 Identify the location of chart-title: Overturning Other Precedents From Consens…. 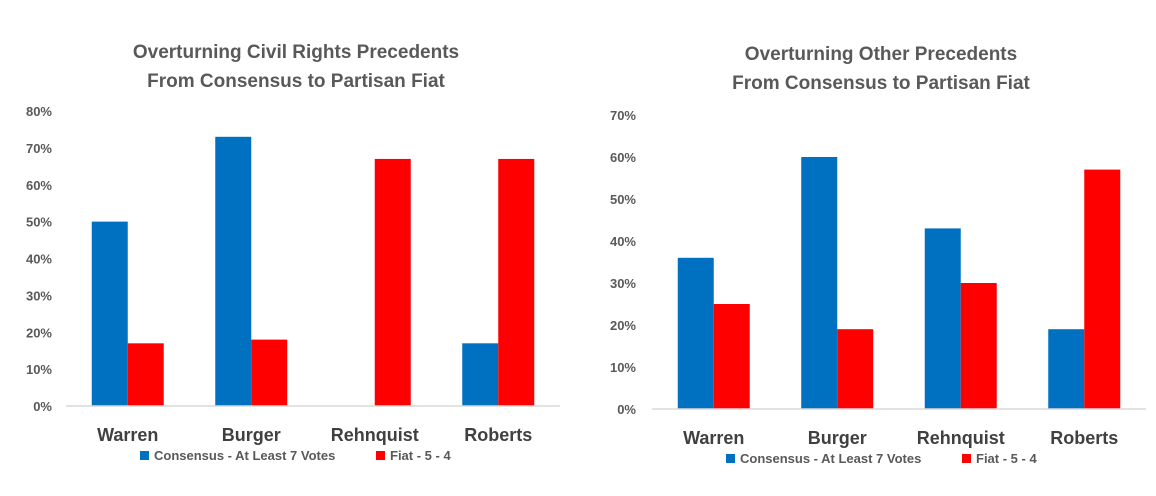
(881, 69).